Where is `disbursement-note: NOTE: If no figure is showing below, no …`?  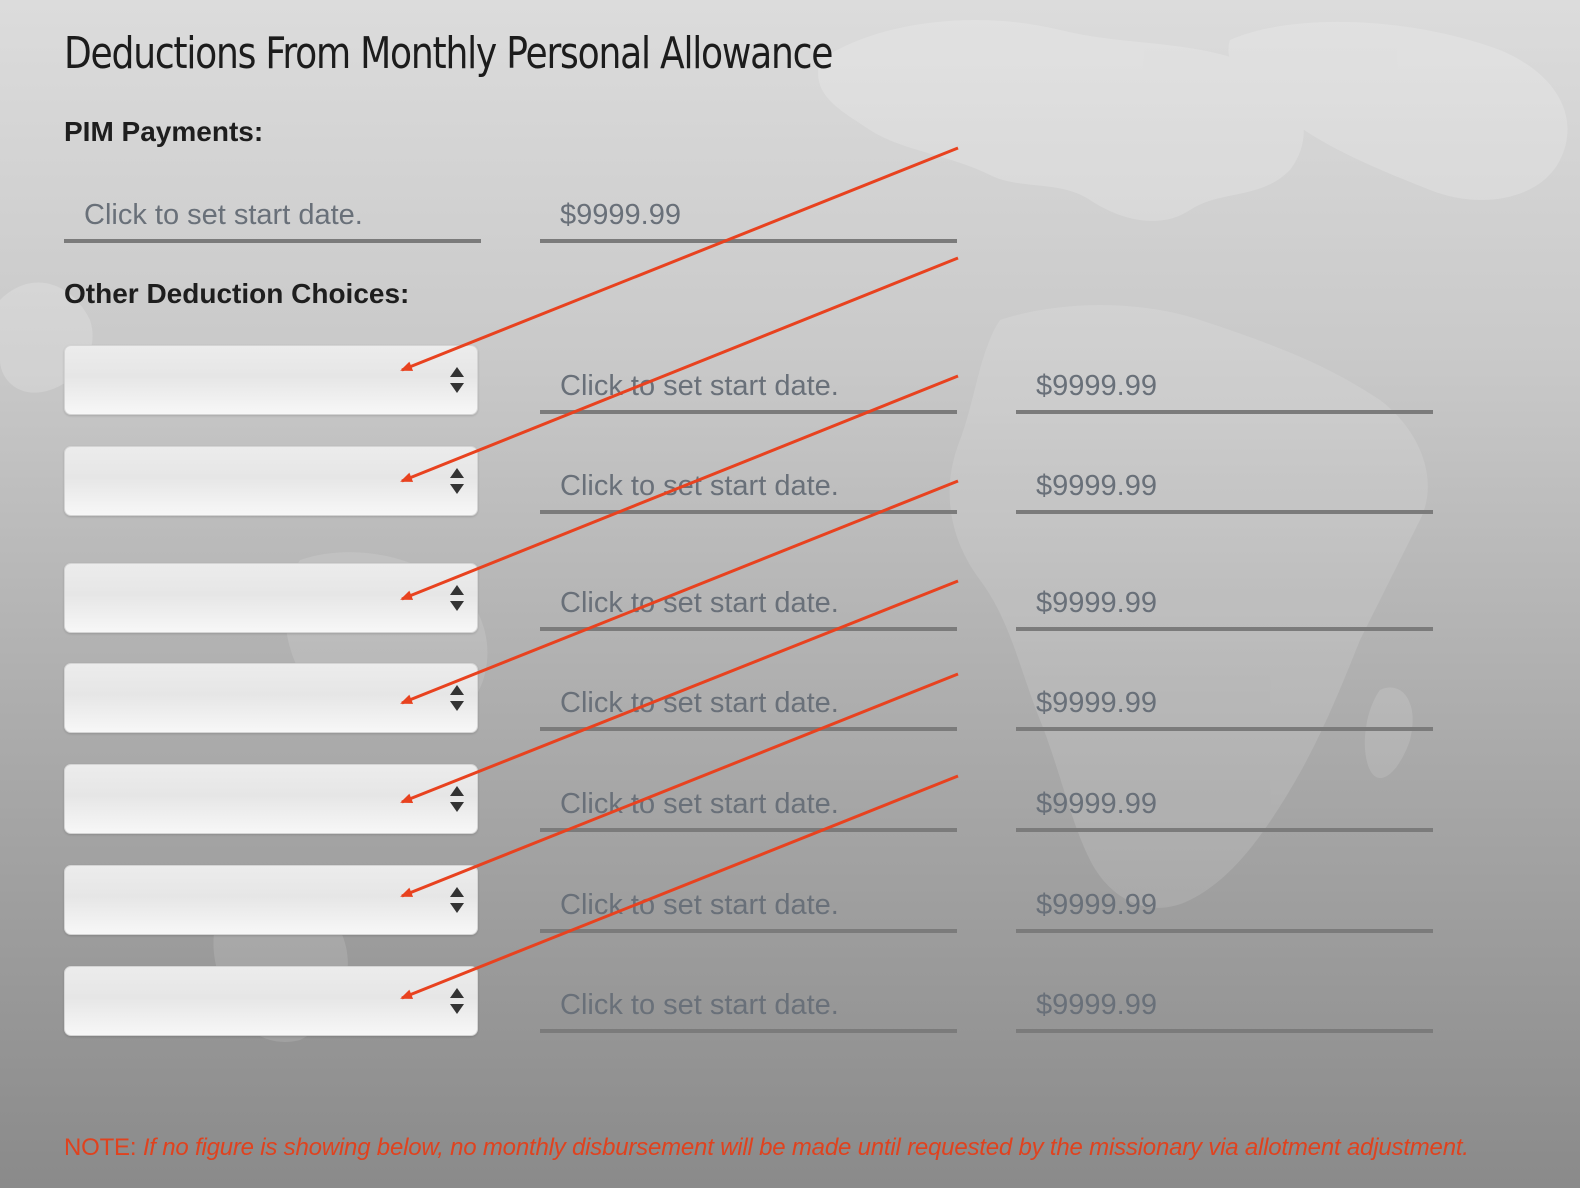 disbursement-note: NOTE: If no figure is showing below, no … is located at coordinates (766, 1148).